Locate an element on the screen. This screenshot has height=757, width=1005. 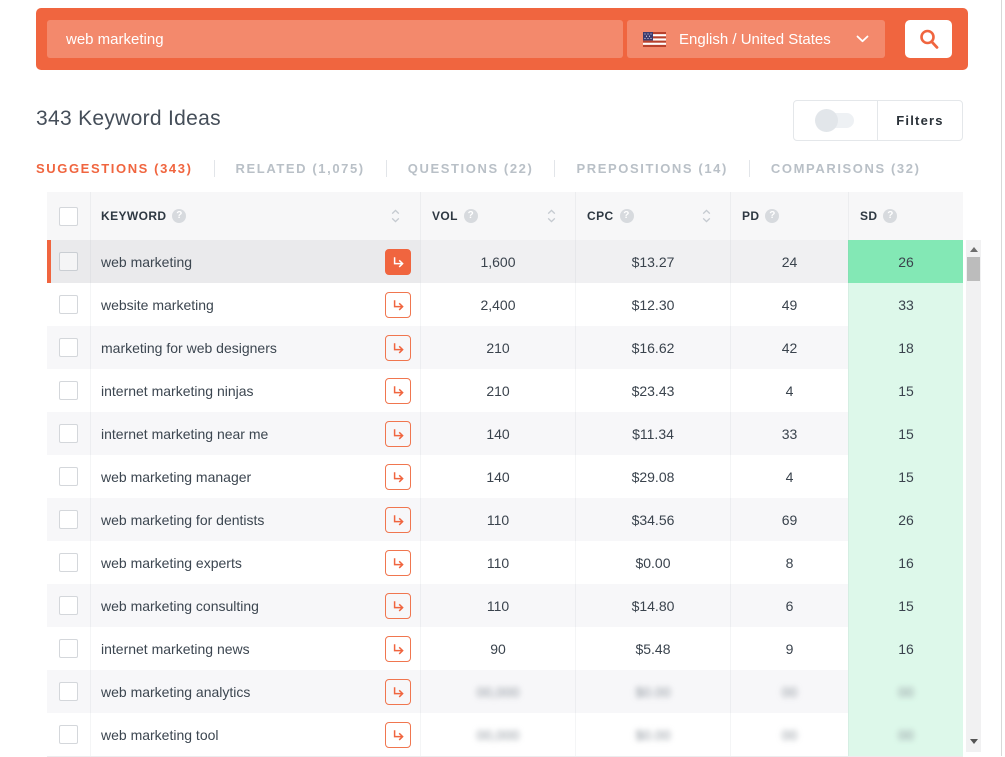
table-row: web marketing tool 00,000 $0.00 00 00 is located at coordinates (505, 734).